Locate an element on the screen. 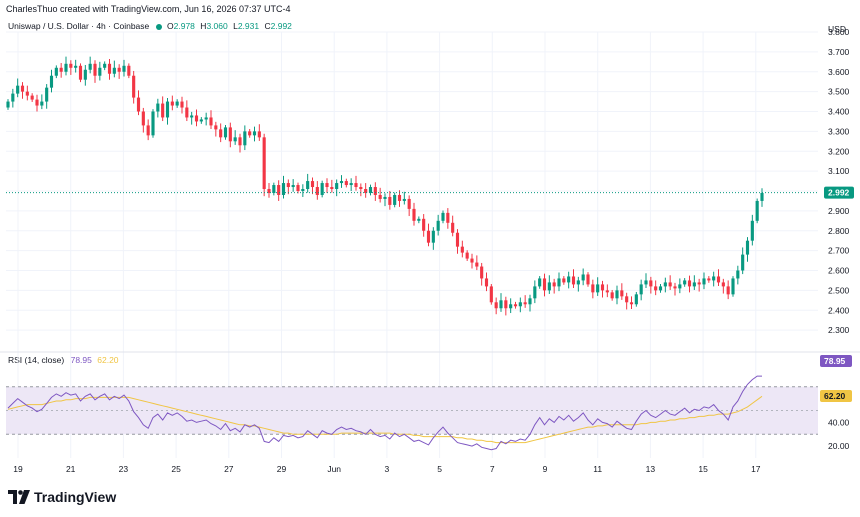  live-dot-icon is located at coordinates (158, 26).